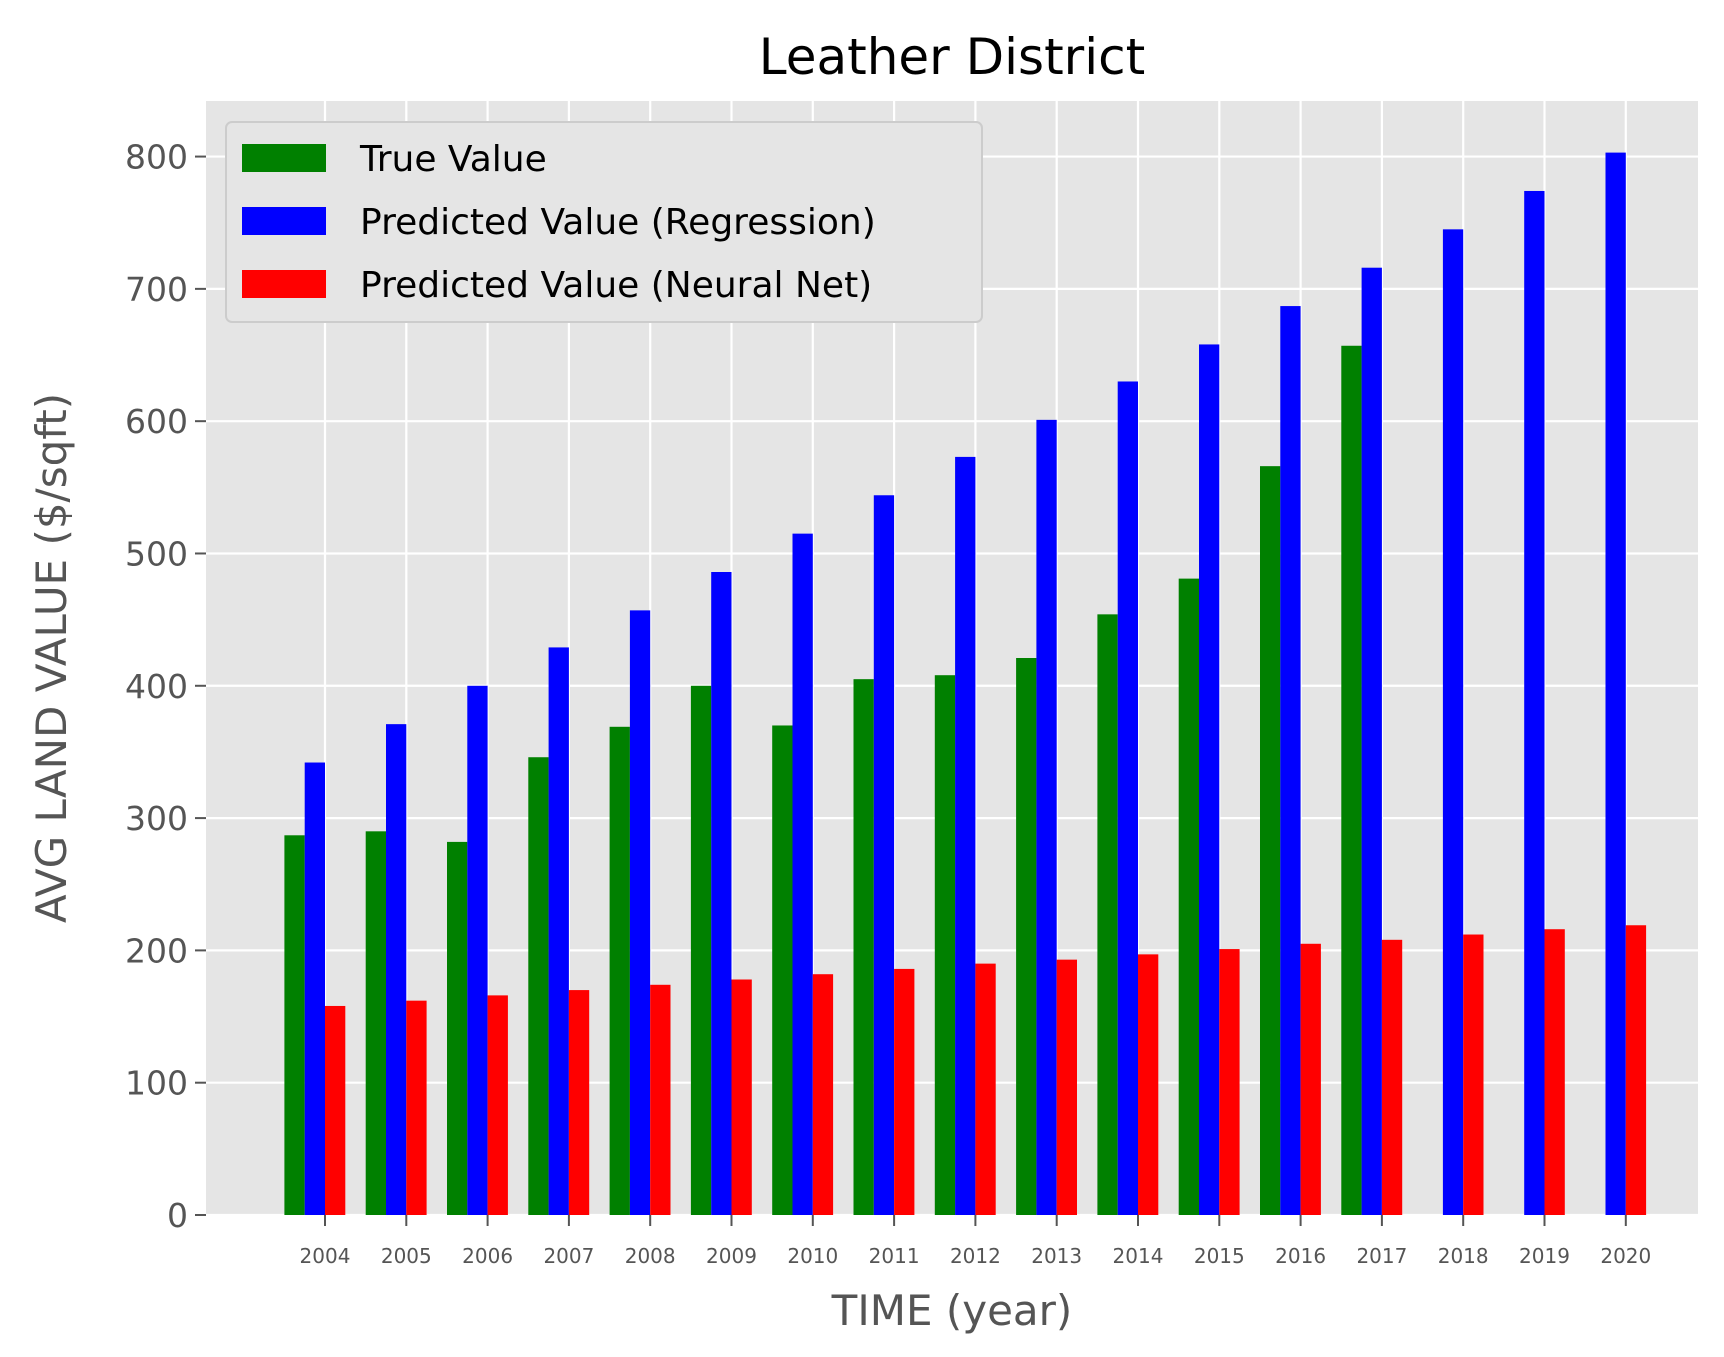 The width and height of the screenshot is (1724, 1357). What do you see at coordinates (1219, 1256) in the screenshot?
I see `x-tick-label: 2015` at bounding box center [1219, 1256].